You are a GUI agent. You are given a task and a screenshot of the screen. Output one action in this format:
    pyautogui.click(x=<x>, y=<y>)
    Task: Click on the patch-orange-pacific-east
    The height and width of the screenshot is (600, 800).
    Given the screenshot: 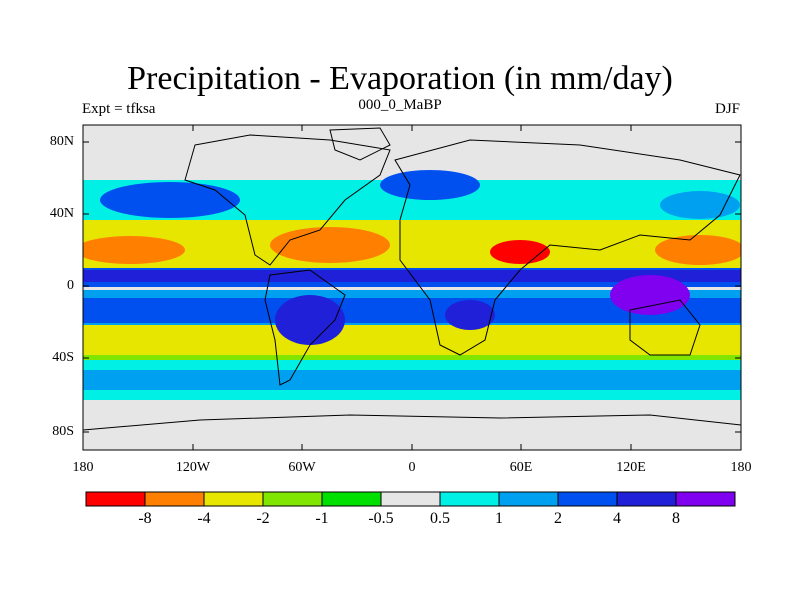 What is the action you would take?
    pyautogui.click(x=698, y=250)
    